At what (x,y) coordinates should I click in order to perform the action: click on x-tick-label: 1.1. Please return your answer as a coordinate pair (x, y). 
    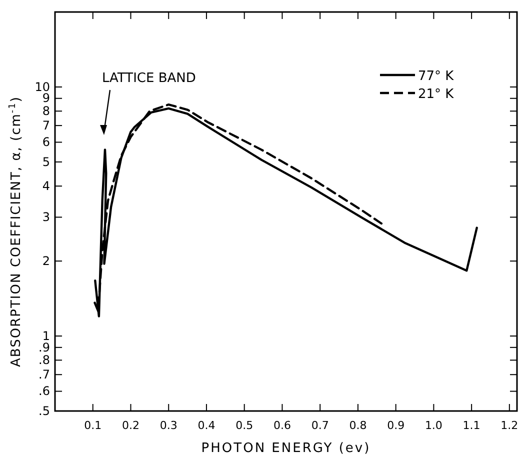
    Looking at the image, I should click on (471, 425).